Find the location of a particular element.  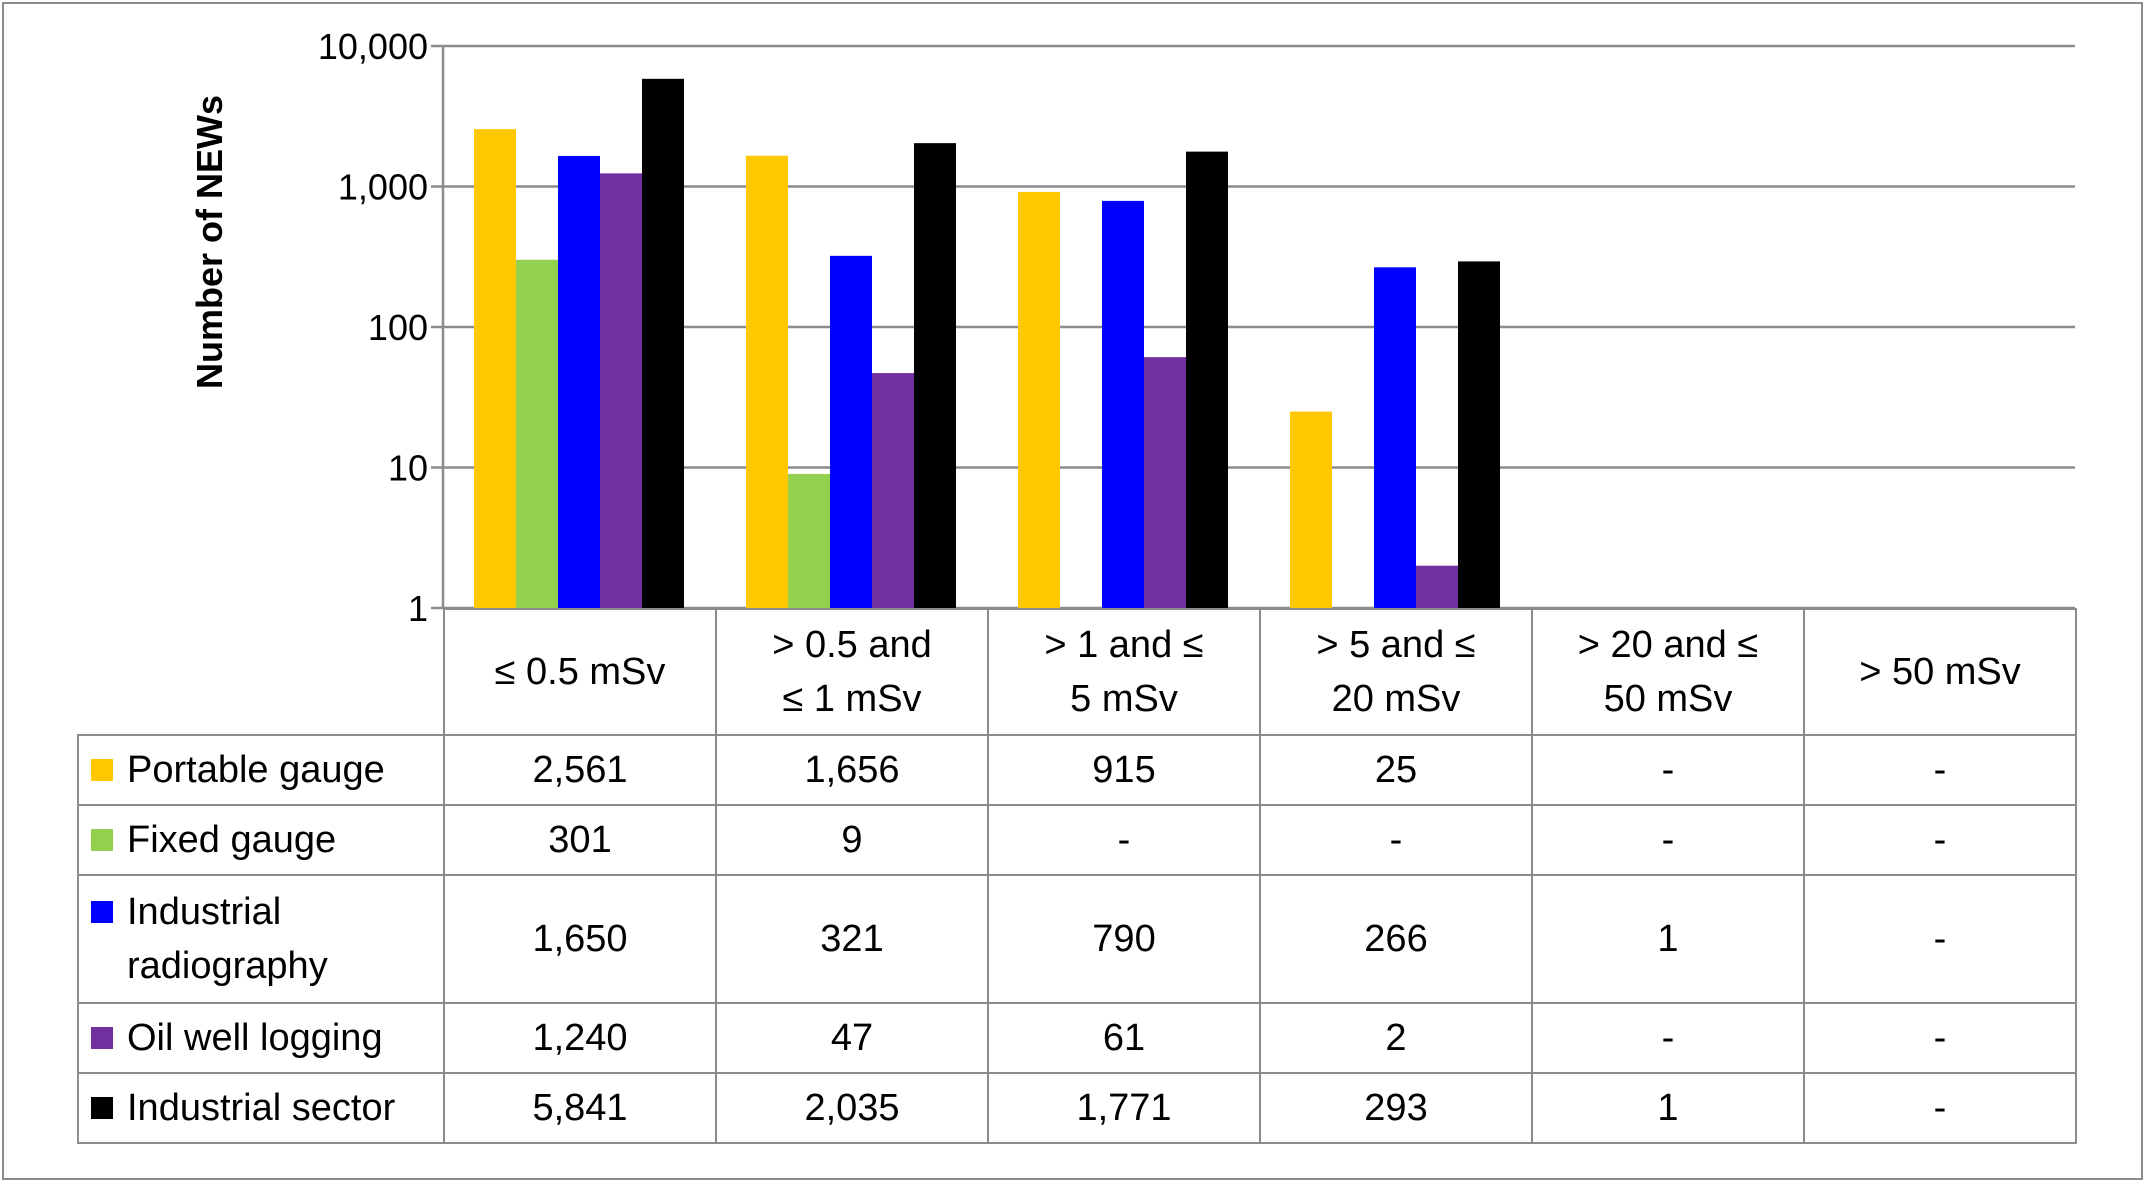

data-value-cell: 2 is located at coordinates (1396, 1038).